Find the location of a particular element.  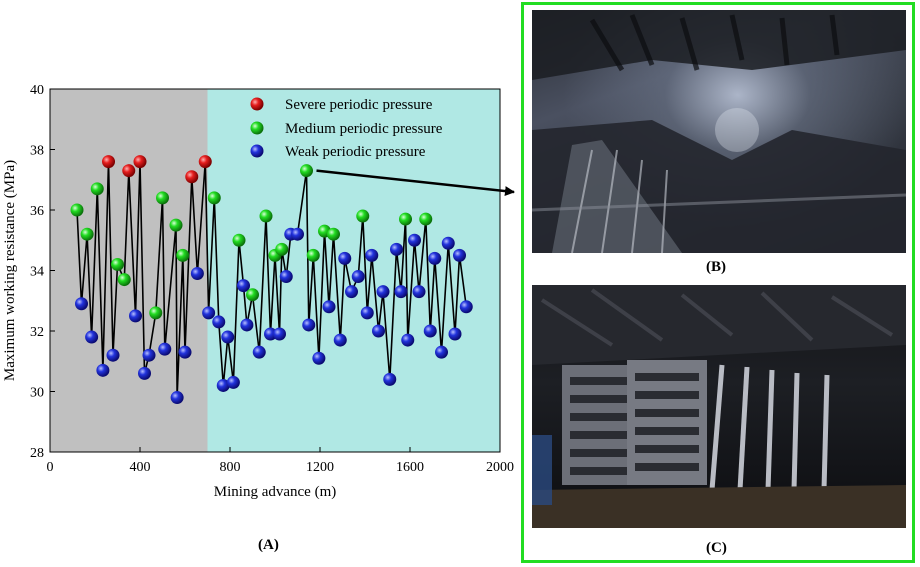

legend-medium-label: Medium periodic pressure is located at coordinates (364, 129).